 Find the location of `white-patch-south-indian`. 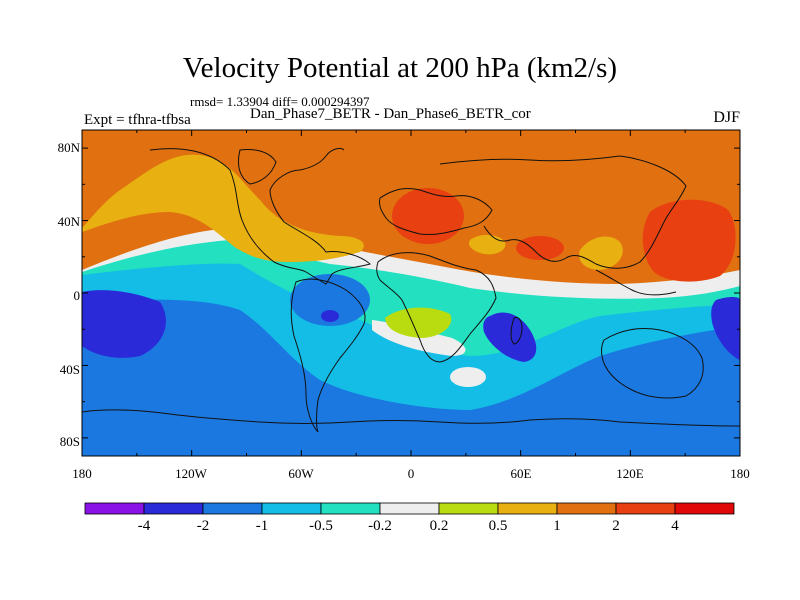

white-patch-south-indian is located at coordinates (468, 377).